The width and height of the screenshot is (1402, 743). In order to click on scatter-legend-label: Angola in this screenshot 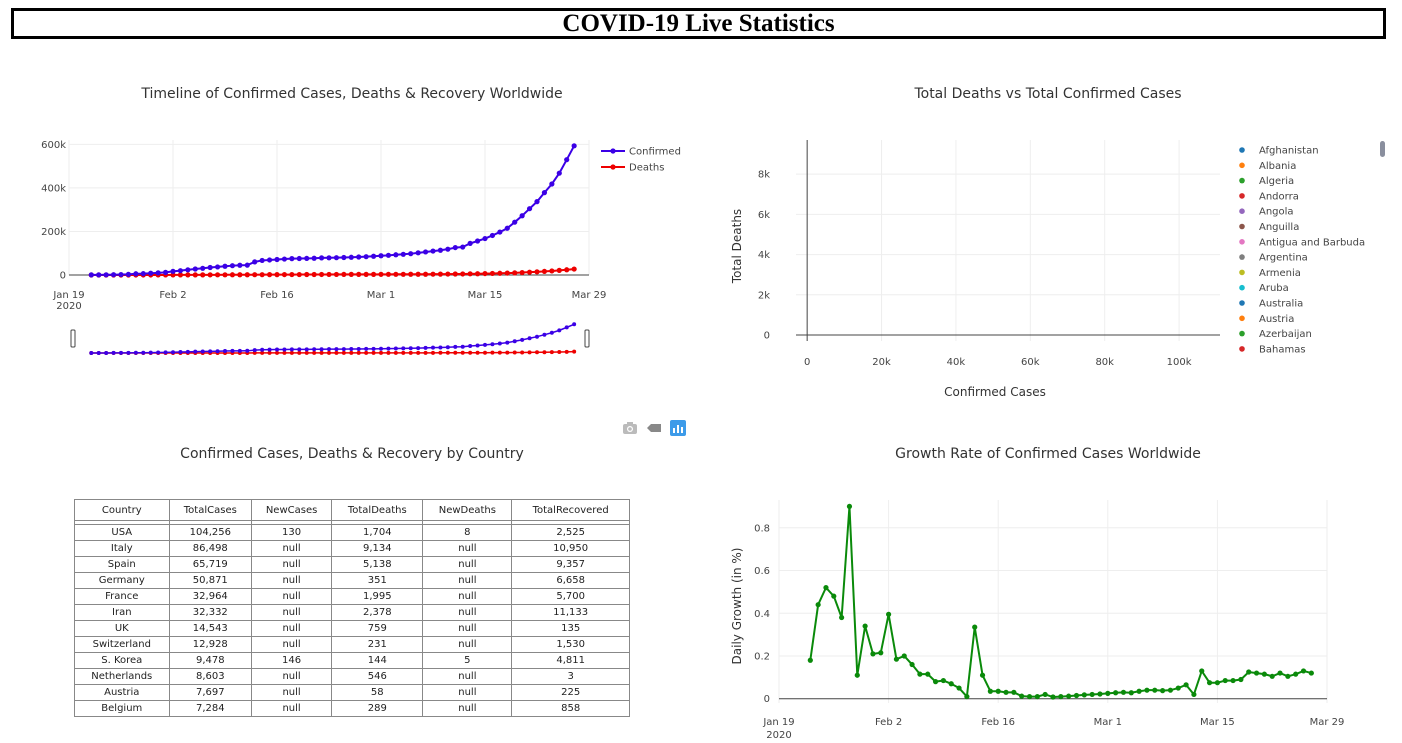, I will do `click(1276, 212)`.